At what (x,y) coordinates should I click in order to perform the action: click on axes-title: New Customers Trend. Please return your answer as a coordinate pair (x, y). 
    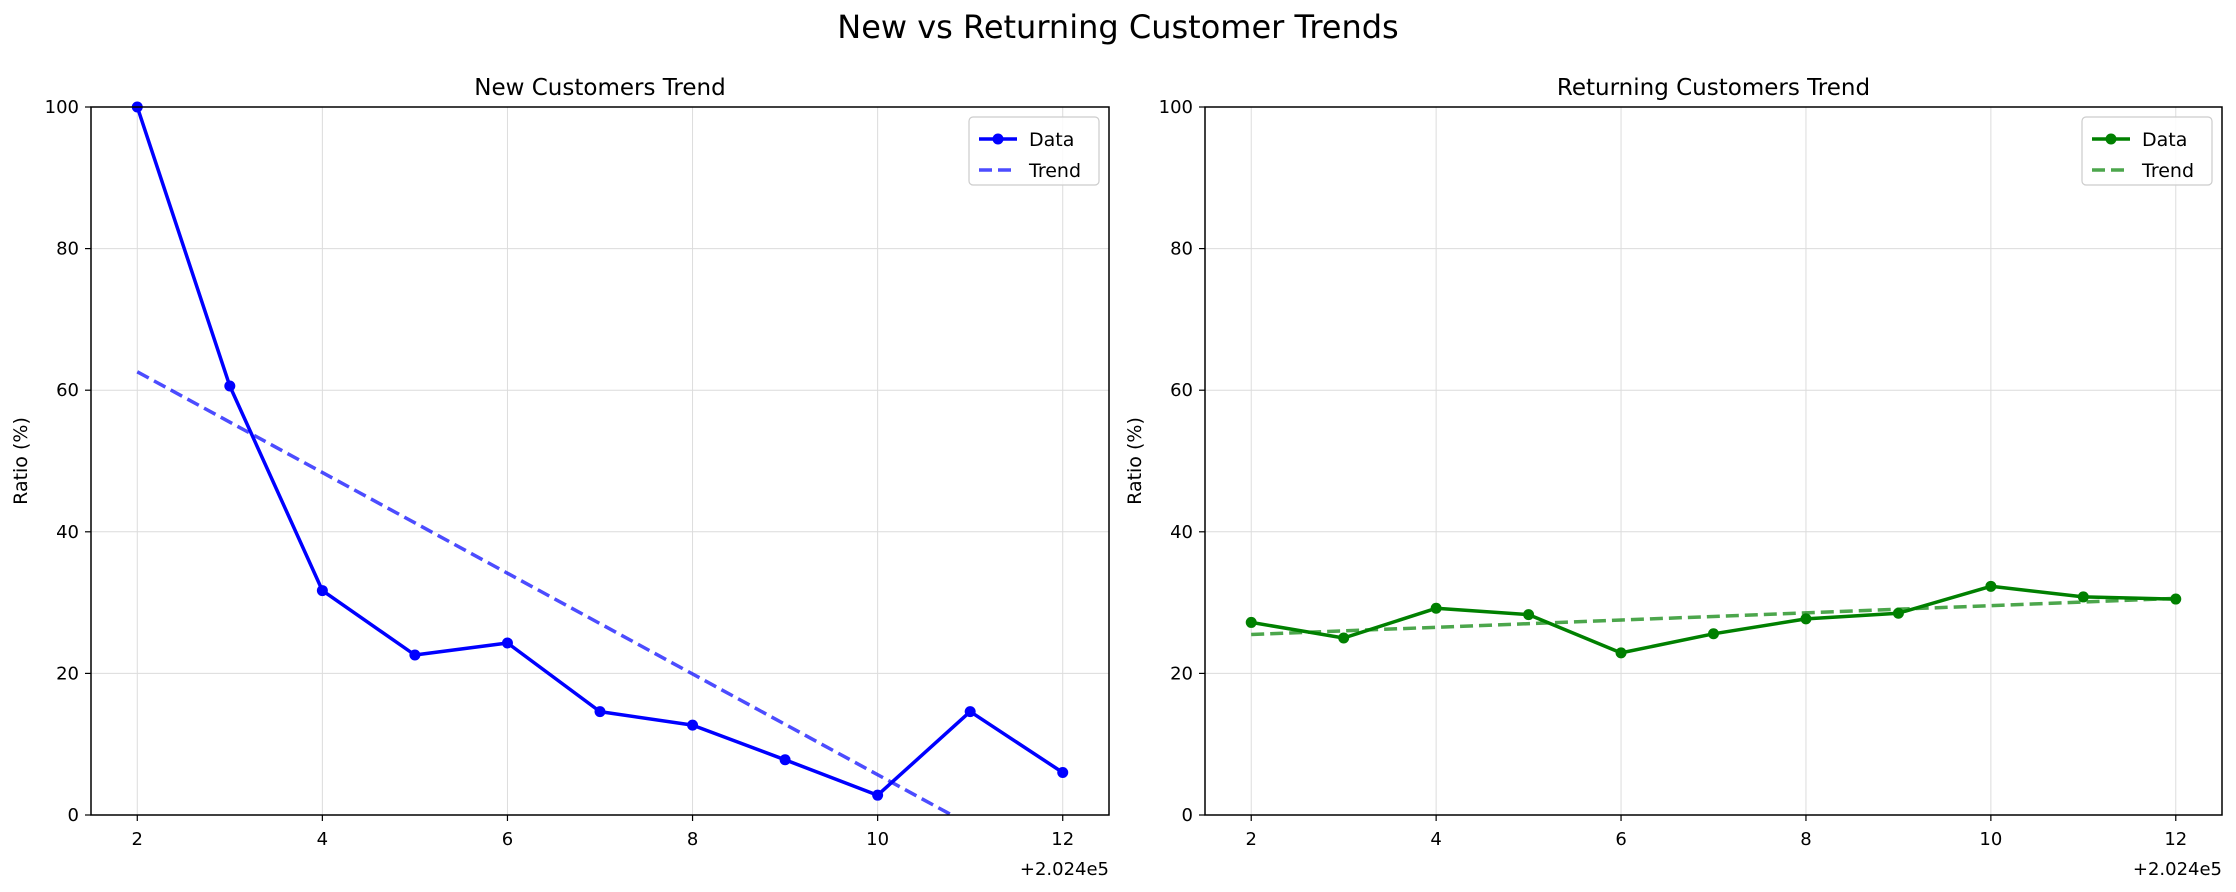
    Looking at the image, I should click on (599, 88).